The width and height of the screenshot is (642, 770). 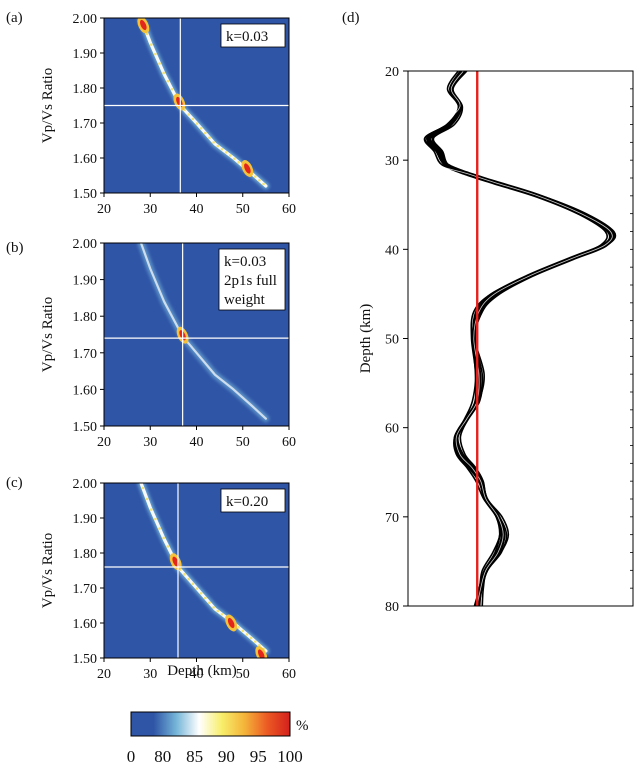 What do you see at coordinates (366, 339) in the screenshot?
I see `y-axis-label: Depth (km)` at bounding box center [366, 339].